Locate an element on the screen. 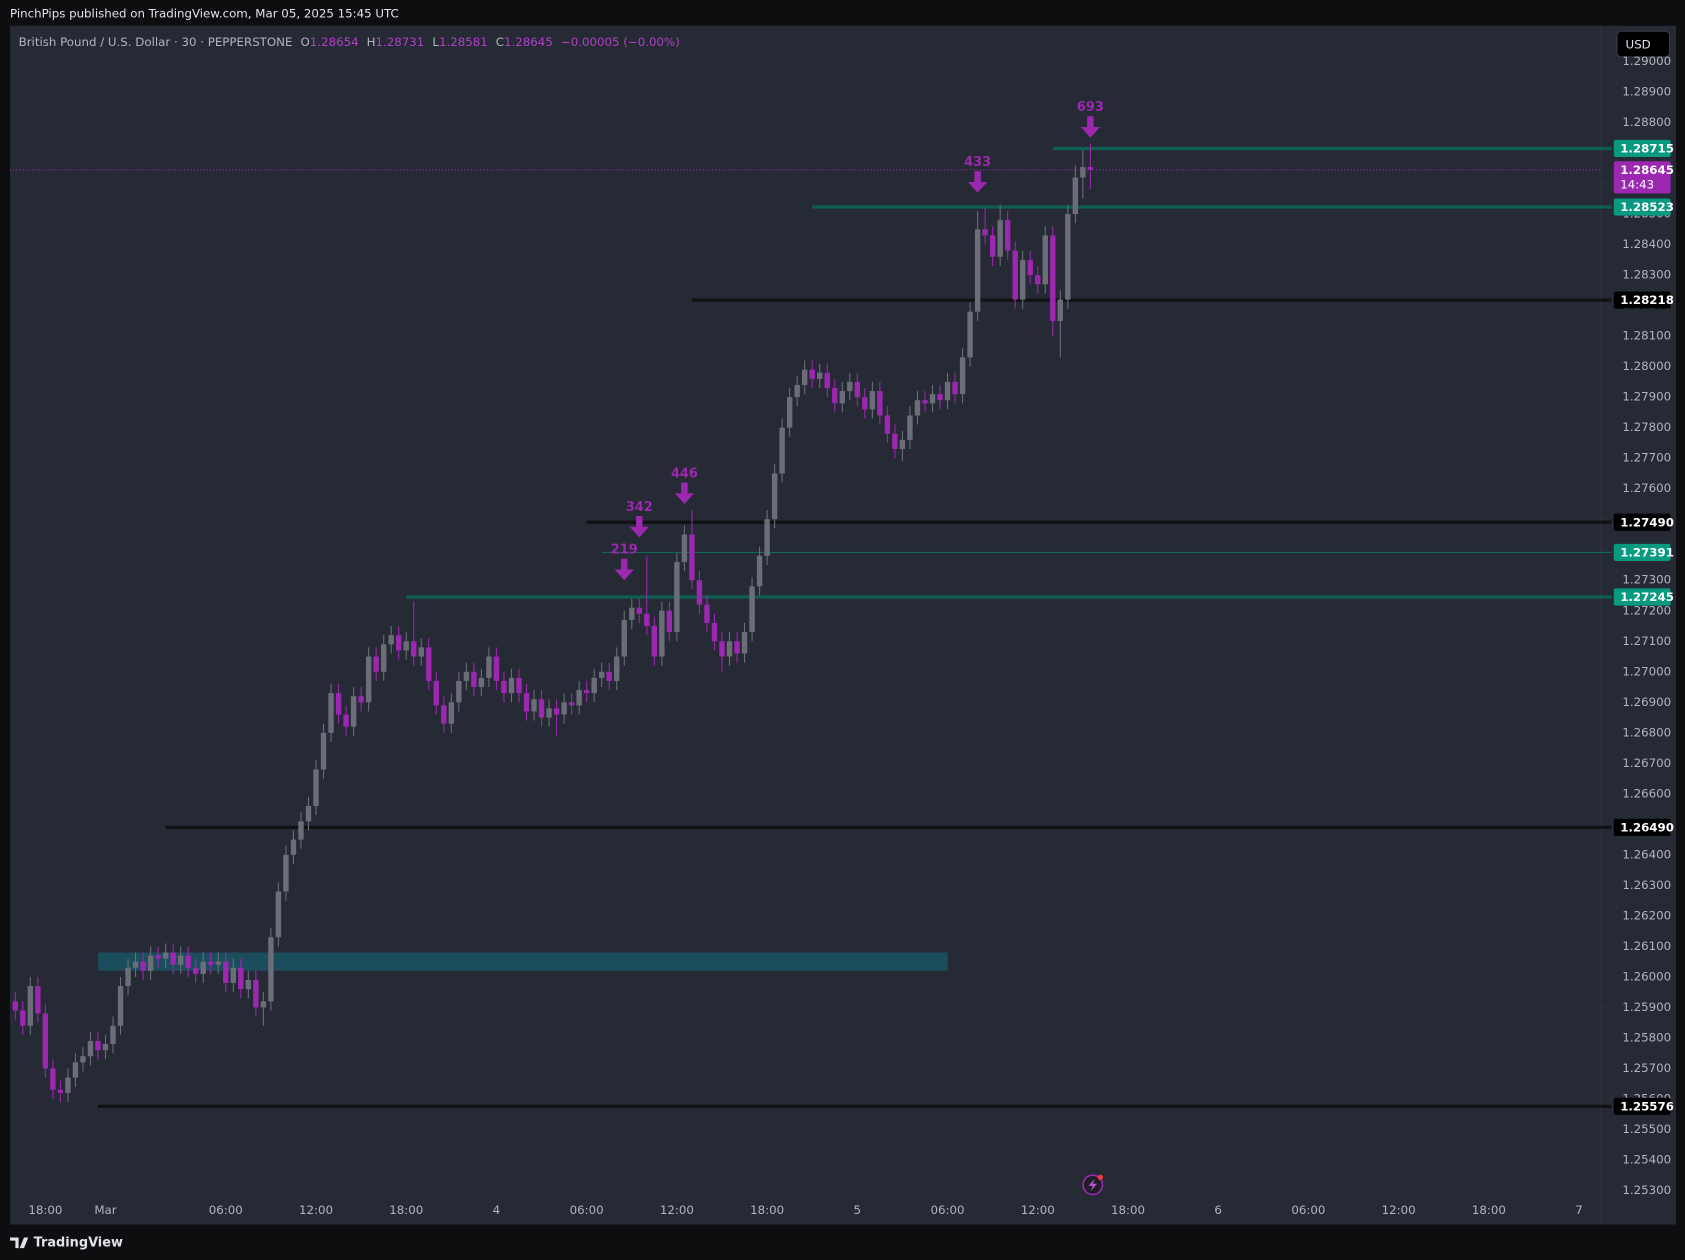  current-price-box is located at coordinates (1642, 177).